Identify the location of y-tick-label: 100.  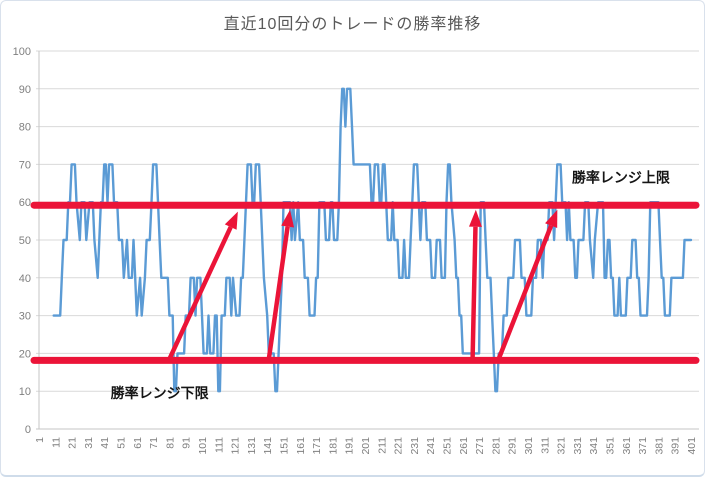
(22, 52).